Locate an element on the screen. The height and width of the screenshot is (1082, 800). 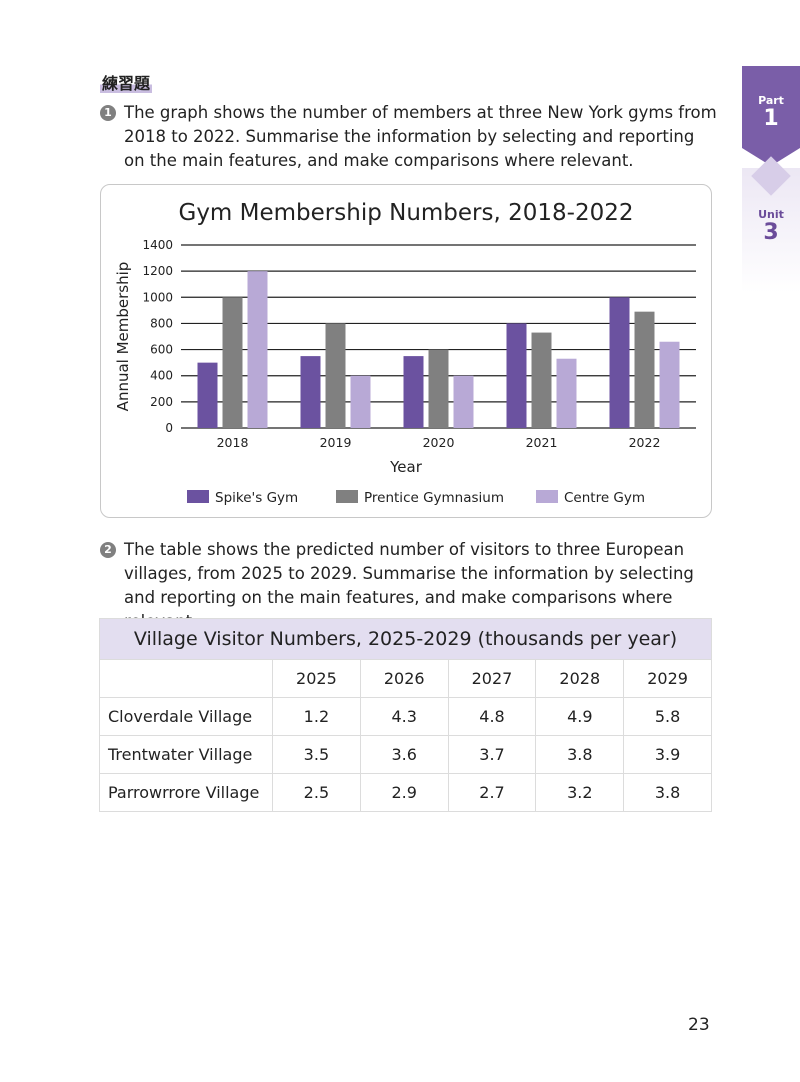
part-tab-number: 1 is located at coordinates (771, 118).